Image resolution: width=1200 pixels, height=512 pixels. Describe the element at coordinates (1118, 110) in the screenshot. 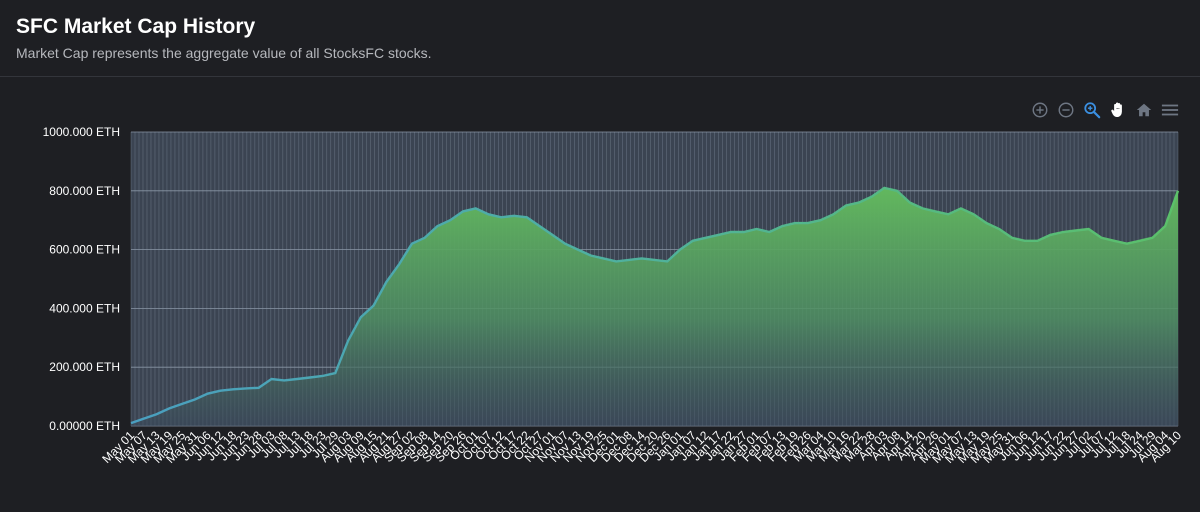

I see `pan-hand-icon` at that location.